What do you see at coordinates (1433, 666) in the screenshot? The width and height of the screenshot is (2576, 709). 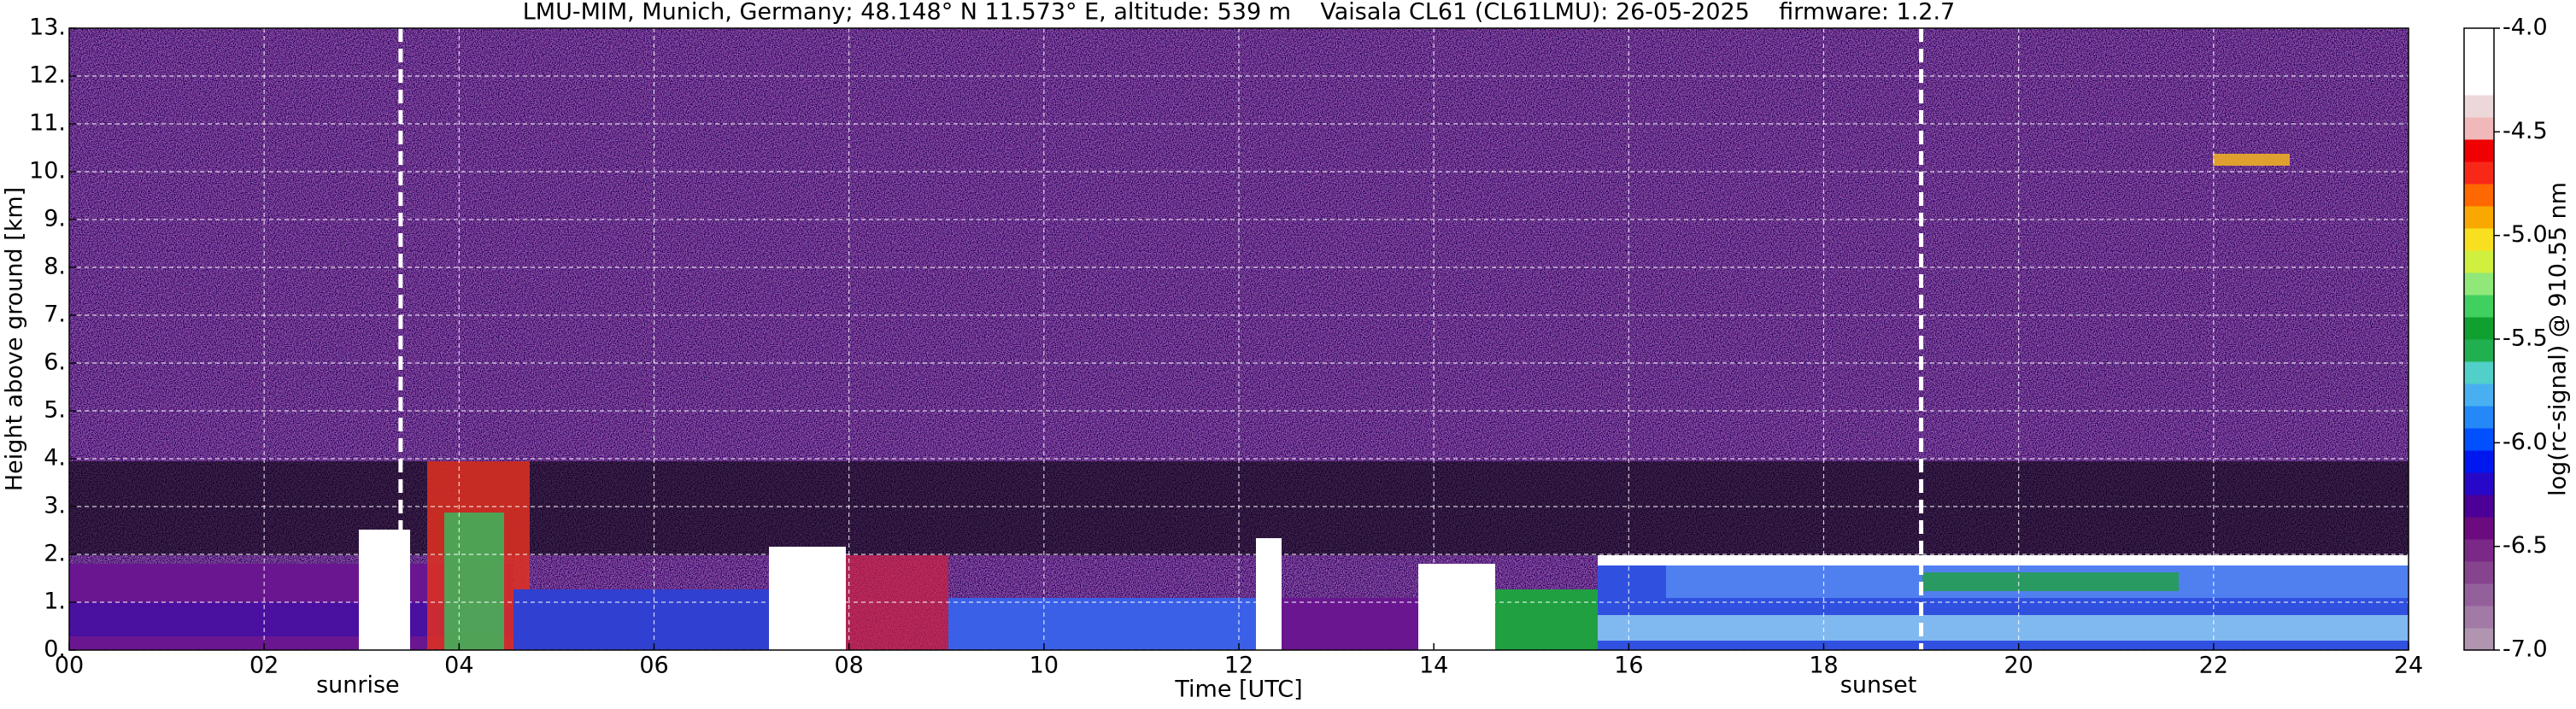 I see `x-tick-label: 14` at bounding box center [1433, 666].